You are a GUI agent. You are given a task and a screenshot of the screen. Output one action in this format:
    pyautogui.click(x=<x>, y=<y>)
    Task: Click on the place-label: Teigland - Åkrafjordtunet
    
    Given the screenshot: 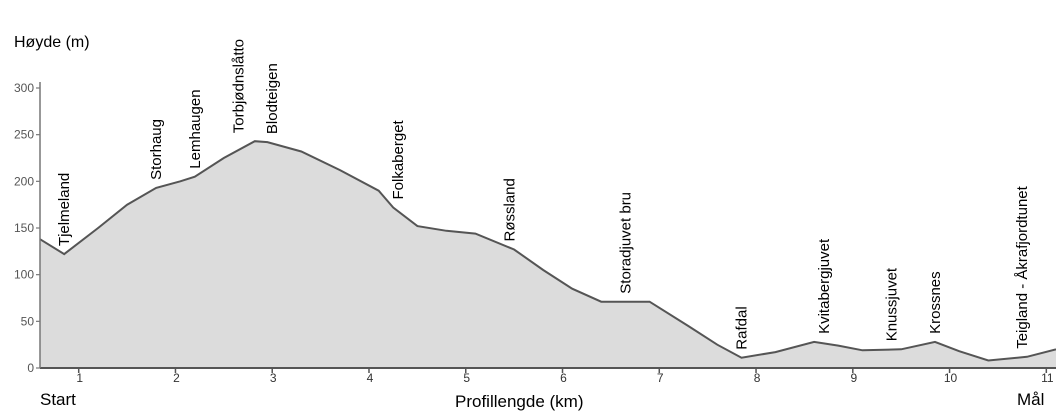 What is the action you would take?
    pyautogui.click(x=1022, y=266)
    